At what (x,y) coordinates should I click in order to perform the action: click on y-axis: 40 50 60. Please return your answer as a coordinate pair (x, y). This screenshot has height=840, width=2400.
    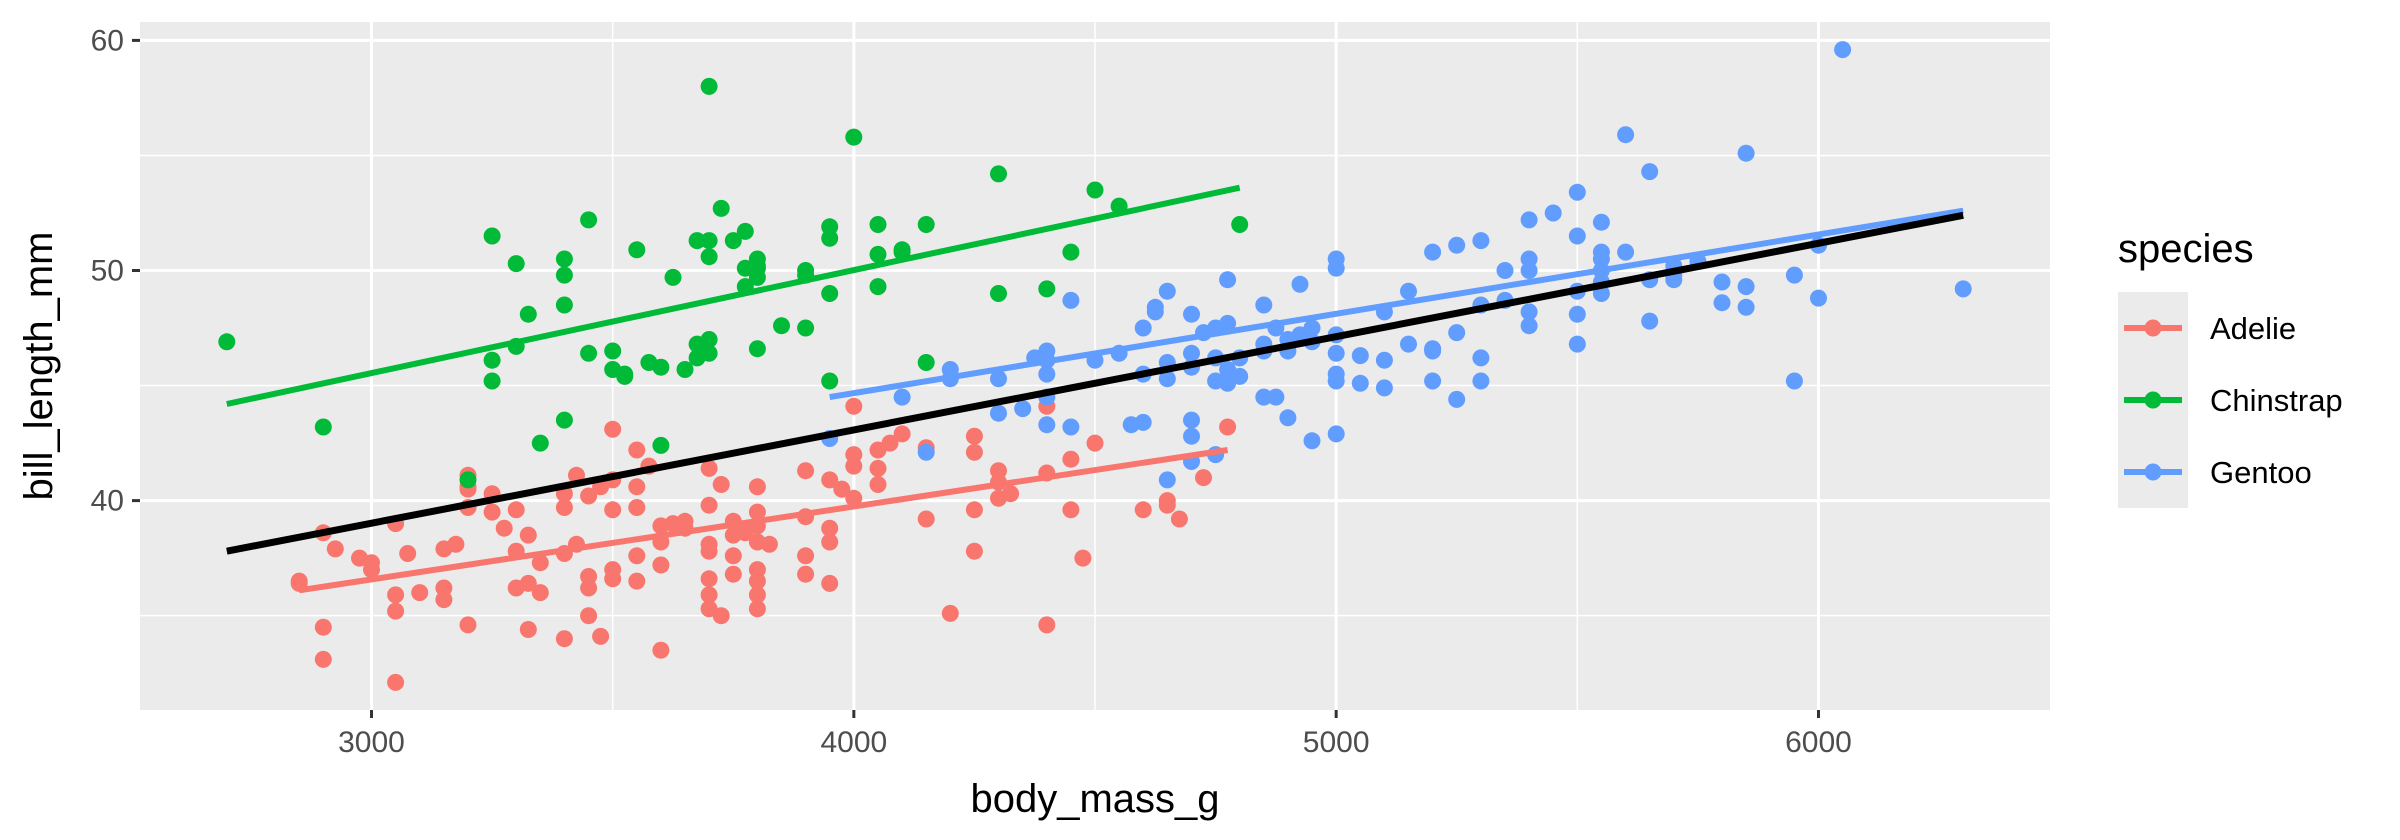
    Looking at the image, I should click on (115, 271).